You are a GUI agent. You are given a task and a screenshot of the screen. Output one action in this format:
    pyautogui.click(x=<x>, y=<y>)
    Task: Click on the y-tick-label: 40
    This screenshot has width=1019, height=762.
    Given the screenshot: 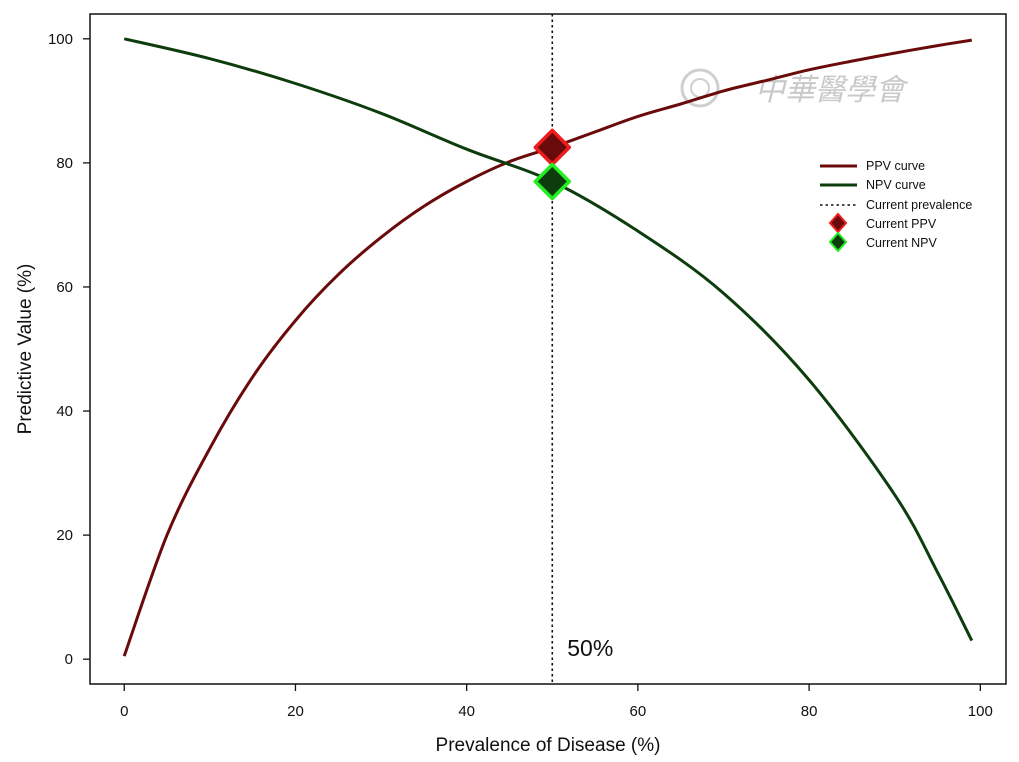 What is the action you would take?
    pyautogui.click(x=64, y=411)
    